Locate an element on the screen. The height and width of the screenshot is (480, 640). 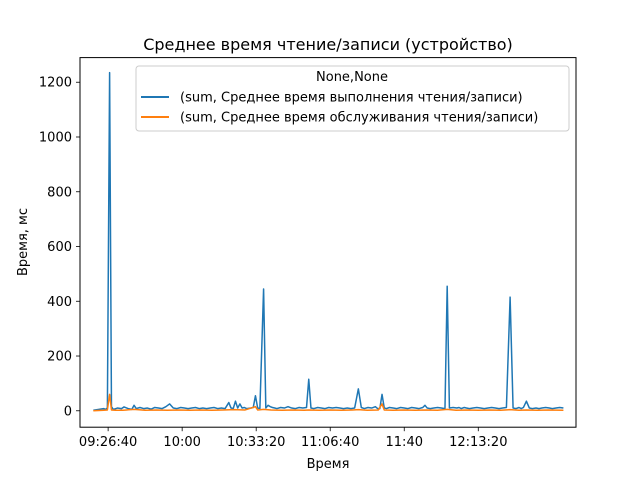
x-axis-label: Время is located at coordinates (328, 464).